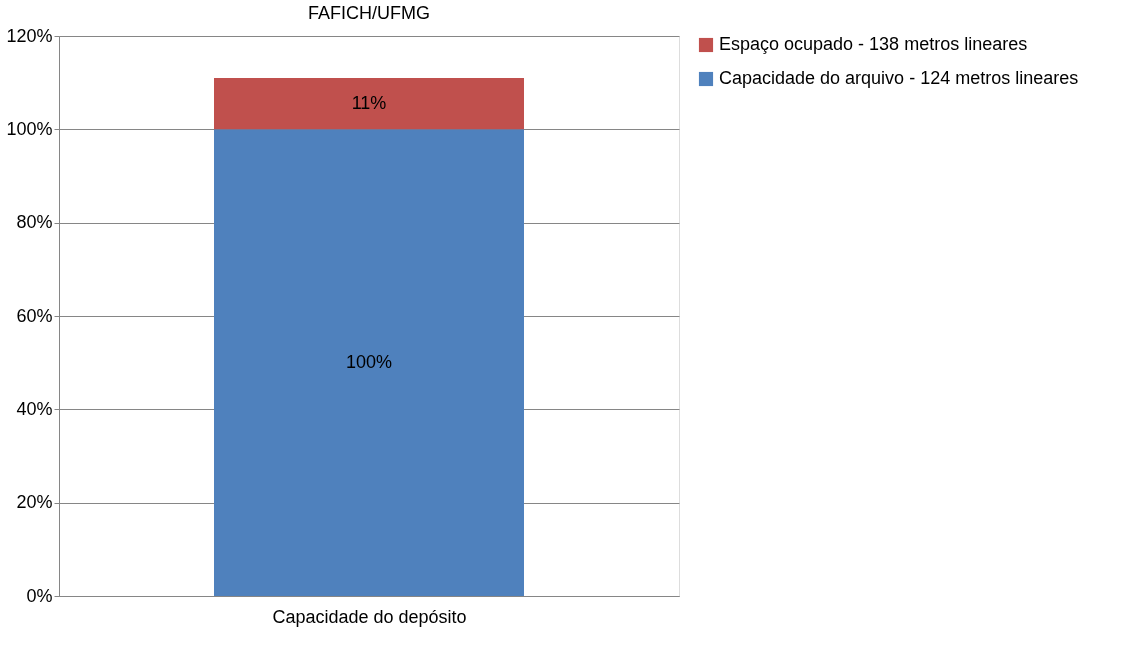 The width and height of the screenshot is (1131, 668). Describe the element at coordinates (34, 502) in the screenshot. I see `y-tick-label: 20%` at that location.